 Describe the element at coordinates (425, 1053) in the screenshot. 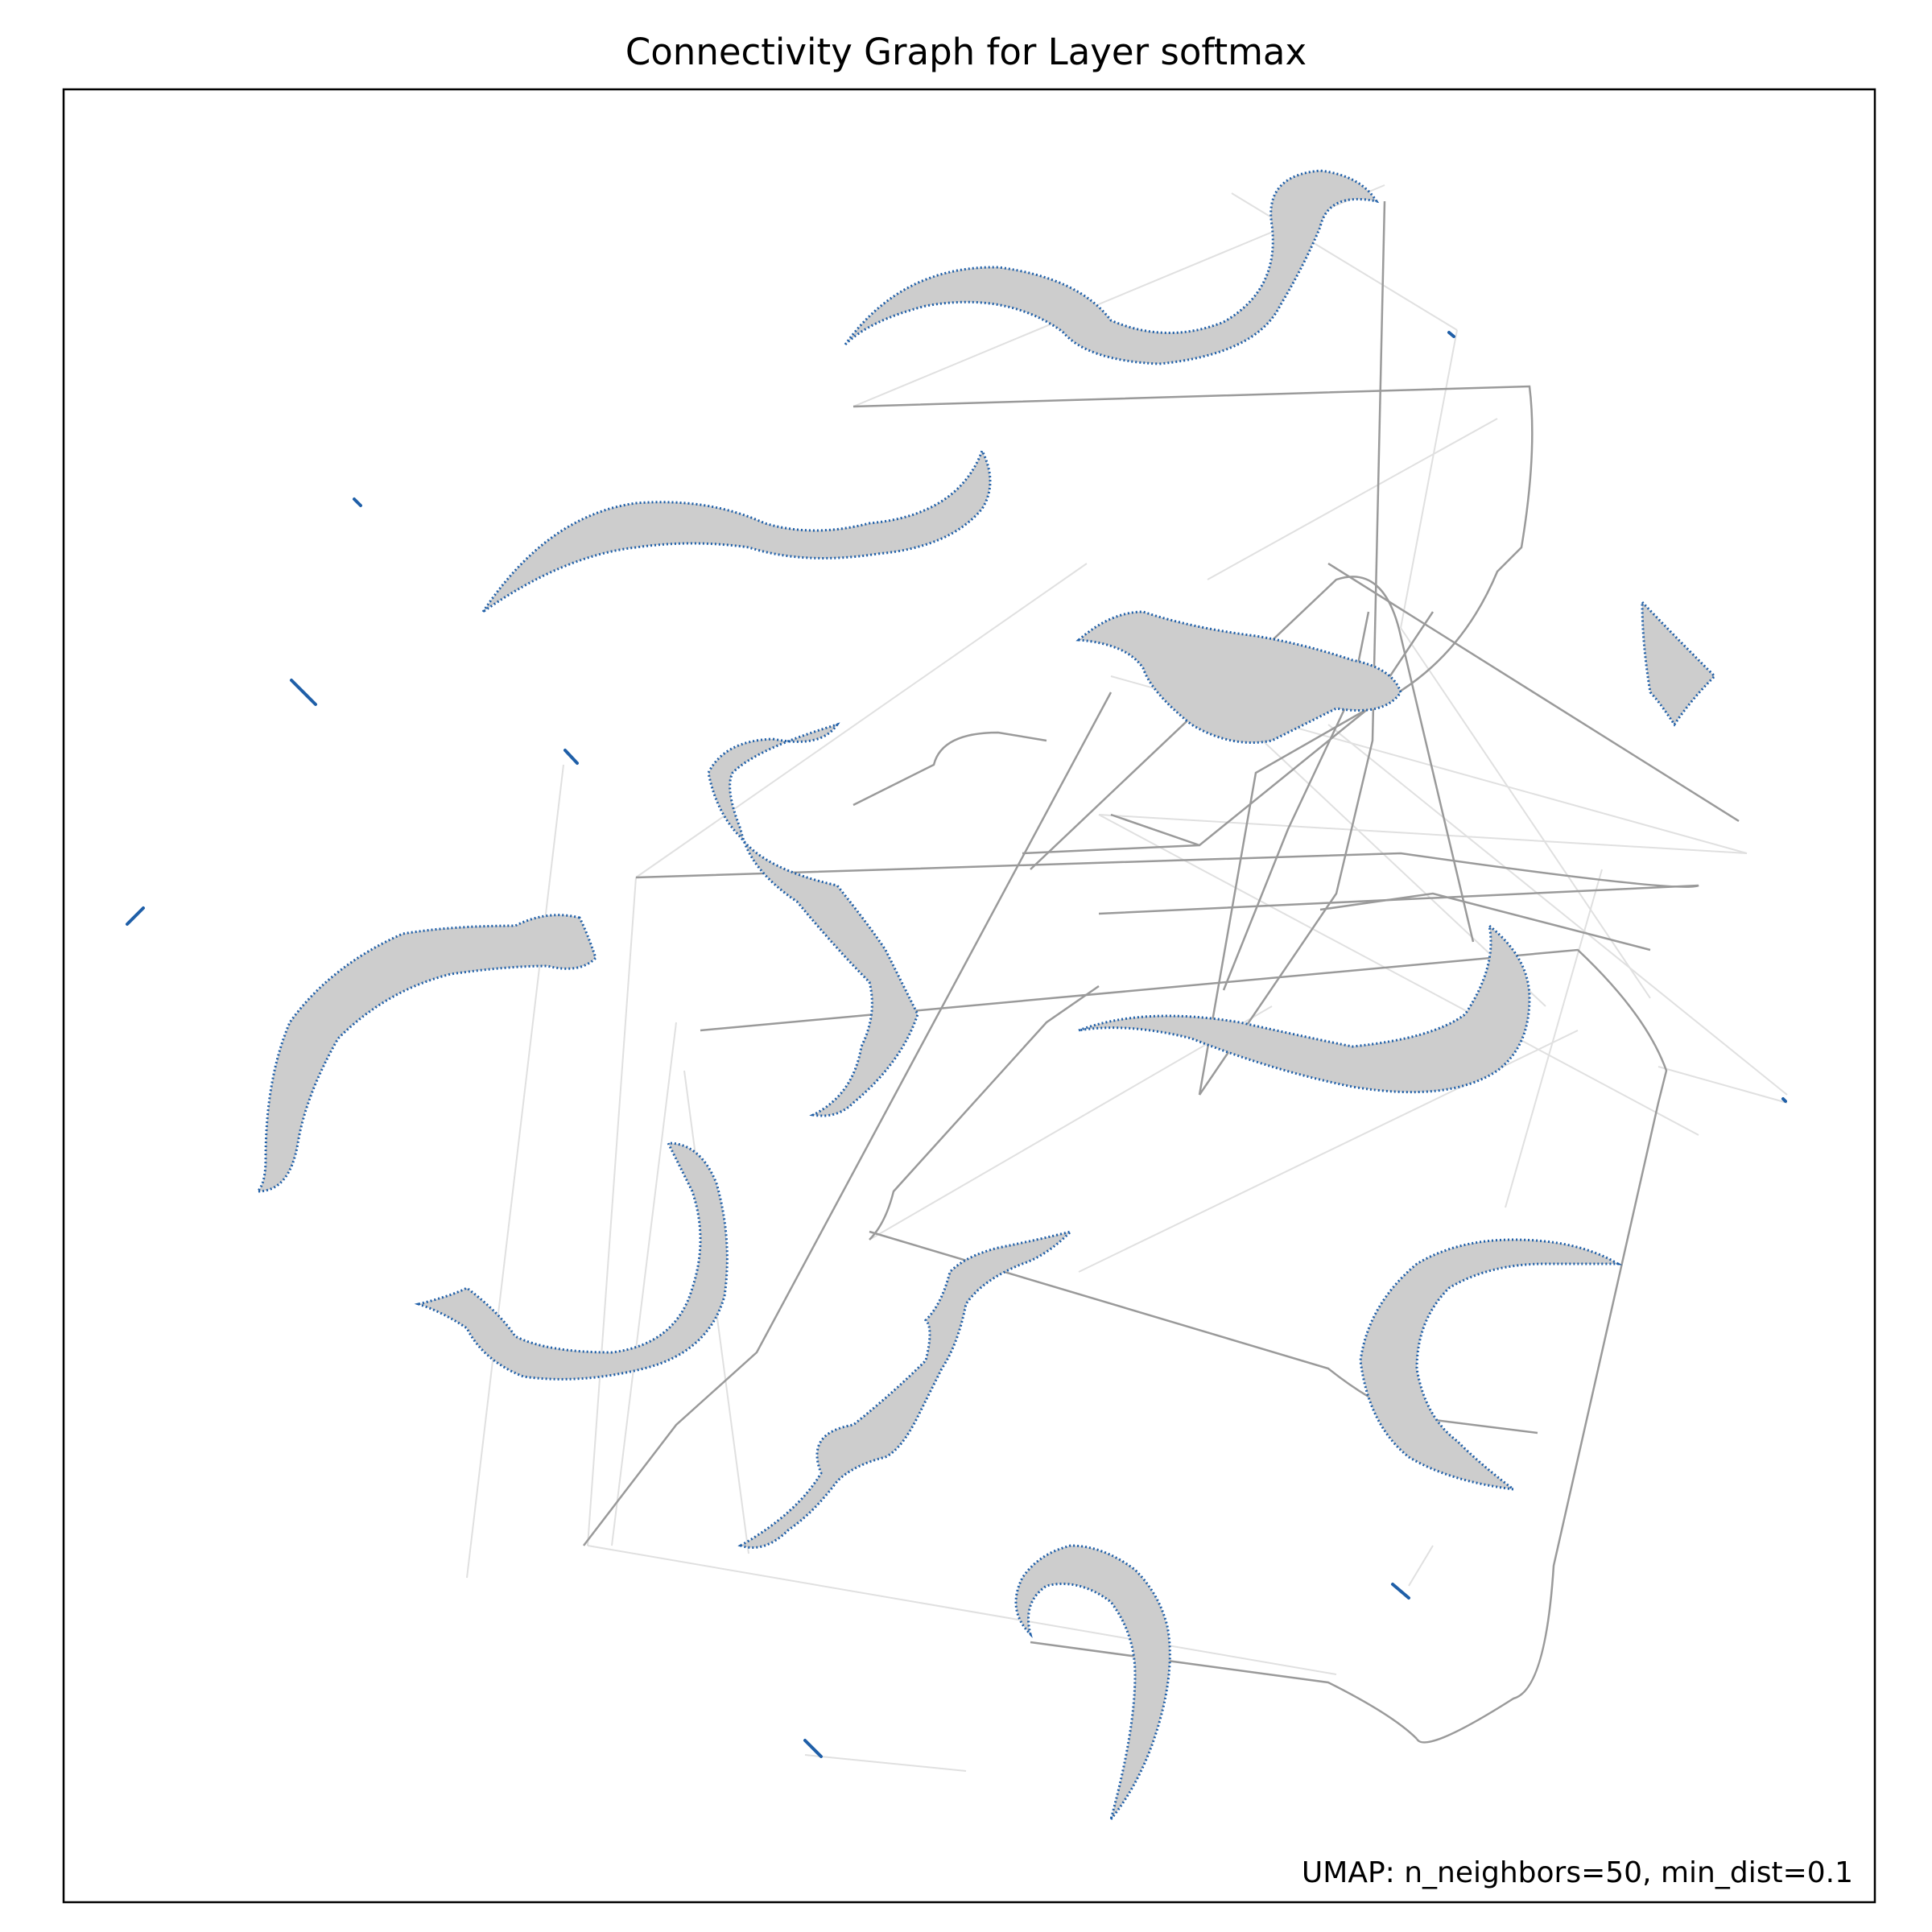

I see `cluster-arc-left` at that location.